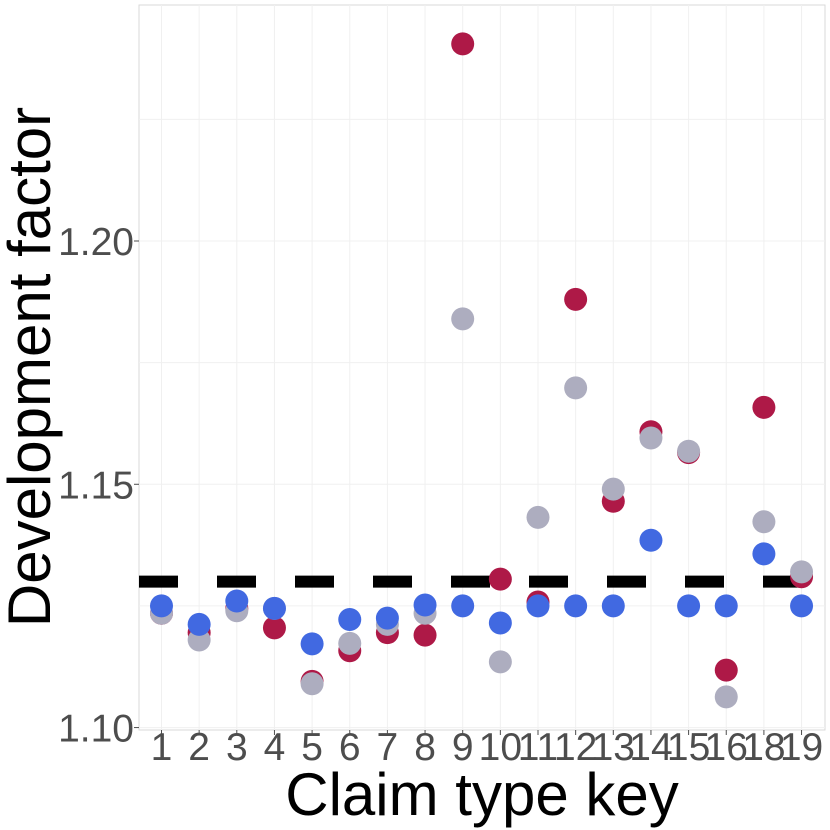  Describe the element at coordinates (96, 242) in the screenshot. I see `y-tick-label: 1.20` at that location.